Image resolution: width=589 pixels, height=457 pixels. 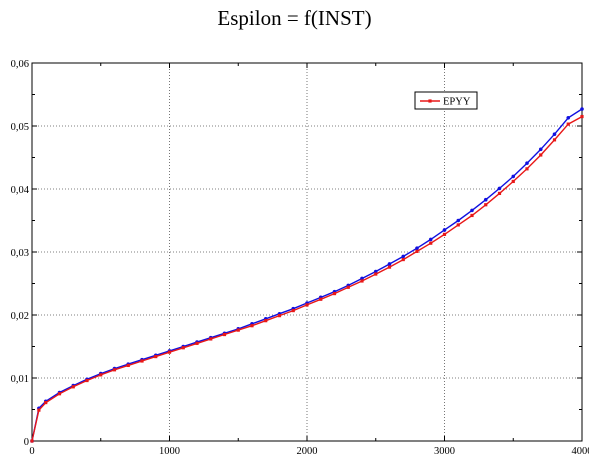 What do you see at coordinates (294, 18) in the screenshot?
I see `chart-title: Espilon = f(INST)` at bounding box center [294, 18].